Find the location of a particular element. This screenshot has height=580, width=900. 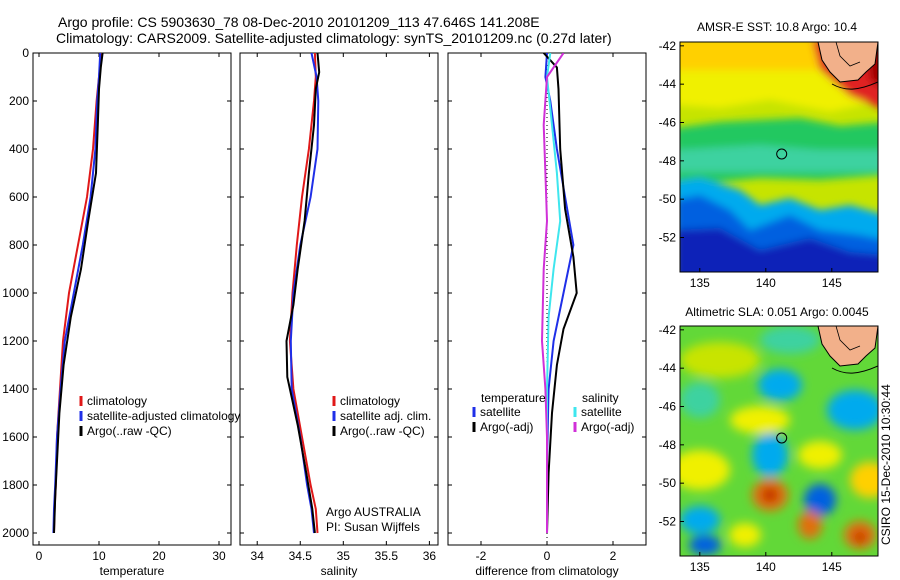

salinity-legend-label: climatology is located at coordinates (370, 401).